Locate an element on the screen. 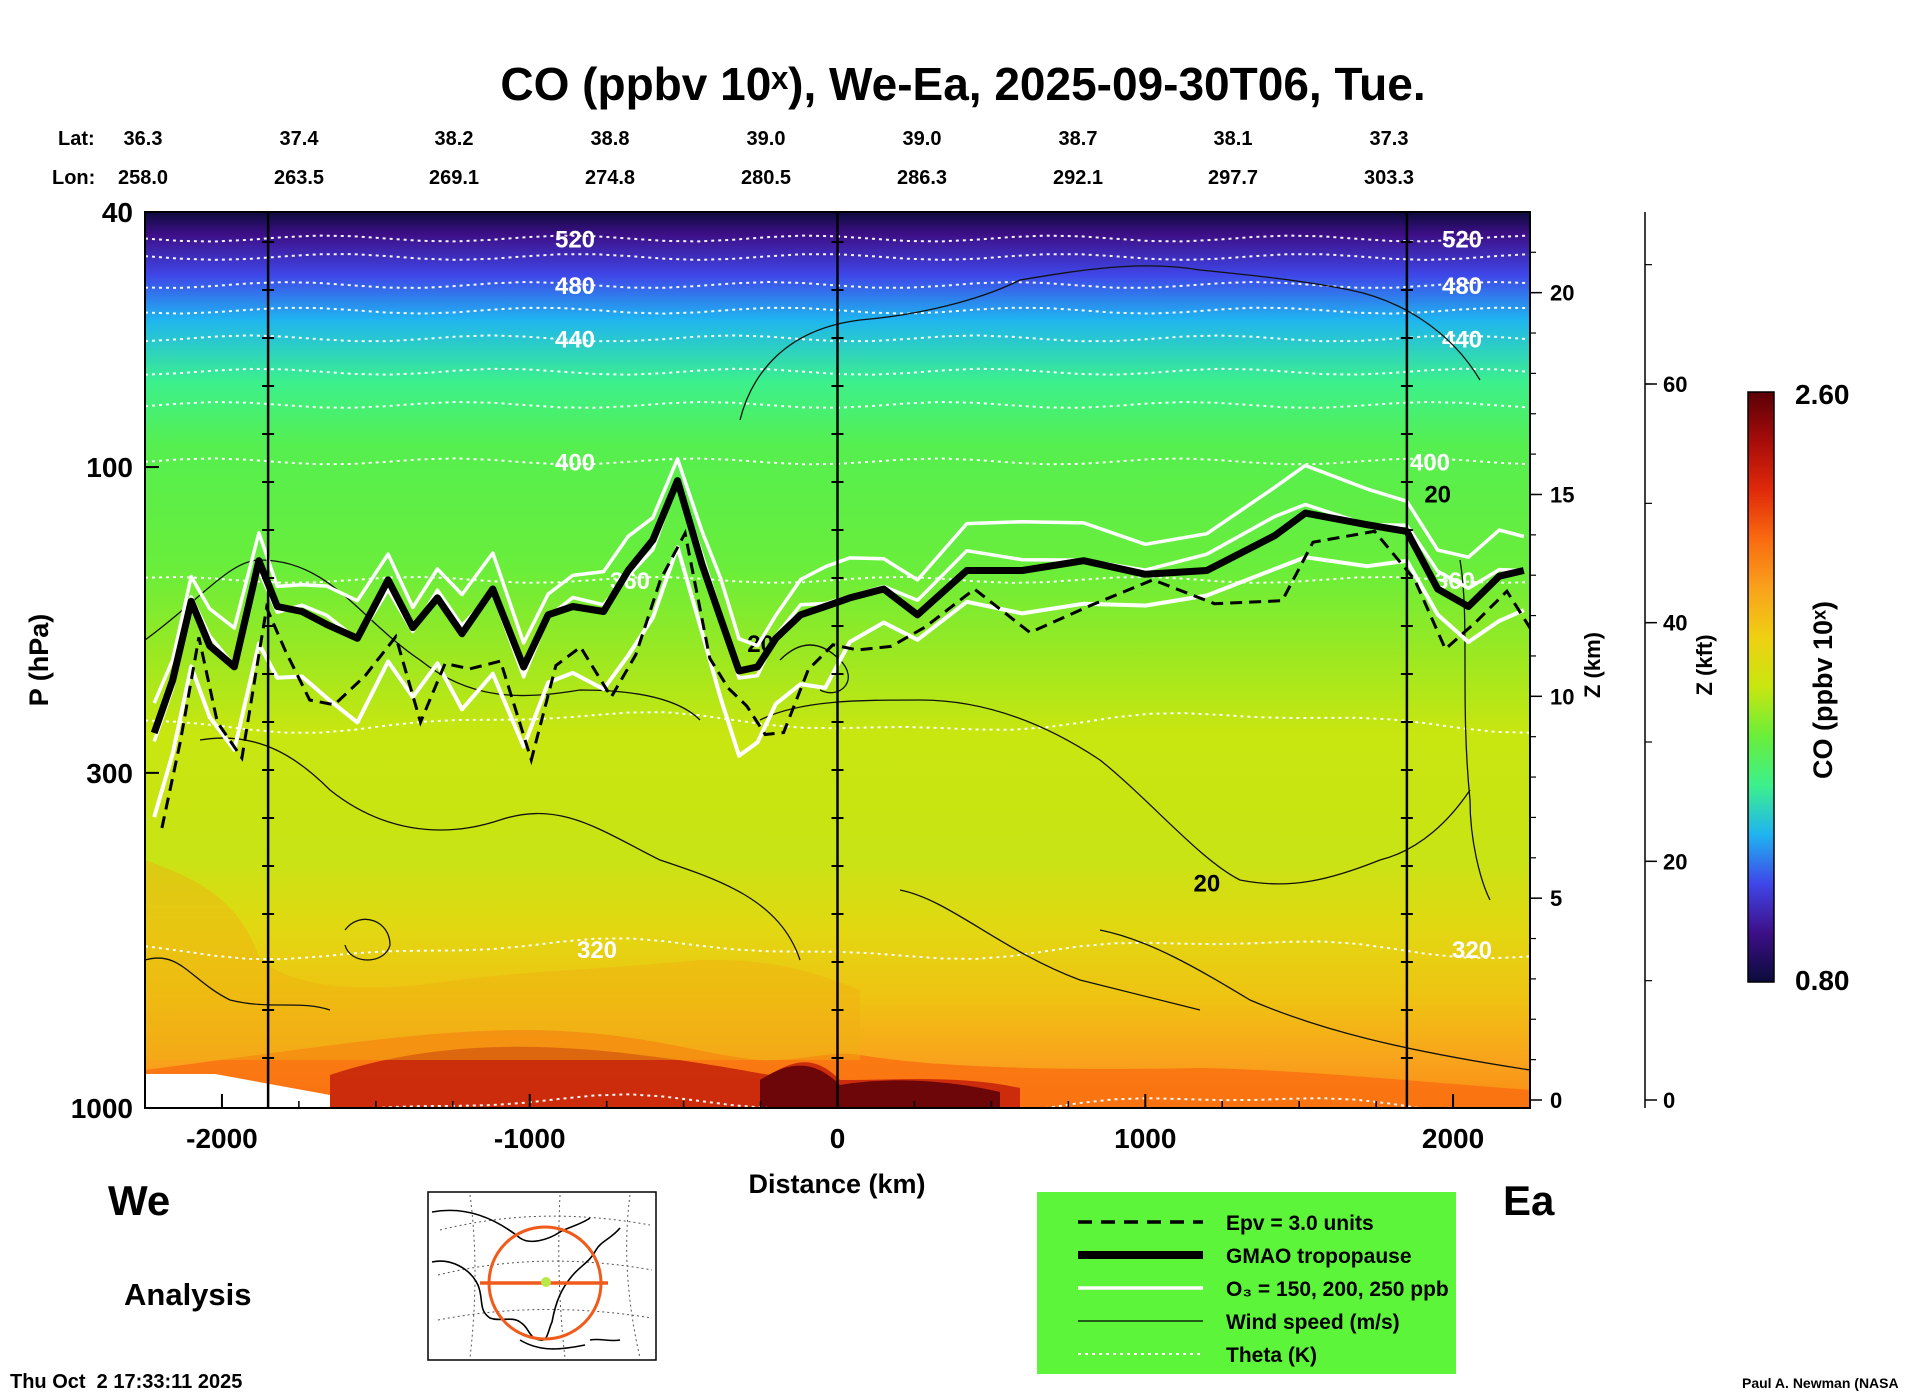 Image resolution: width=1926 pixels, height=1394 pixels. lon-tick-label: 269.1 is located at coordinates (454, 178).